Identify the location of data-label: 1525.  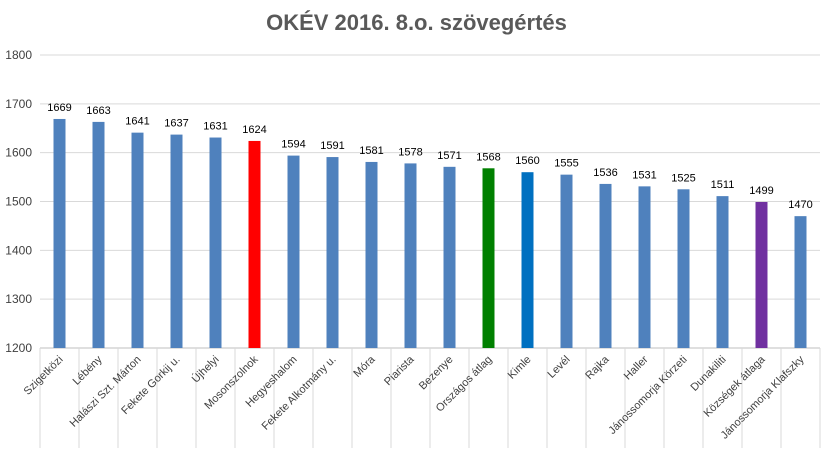
(683, 178).